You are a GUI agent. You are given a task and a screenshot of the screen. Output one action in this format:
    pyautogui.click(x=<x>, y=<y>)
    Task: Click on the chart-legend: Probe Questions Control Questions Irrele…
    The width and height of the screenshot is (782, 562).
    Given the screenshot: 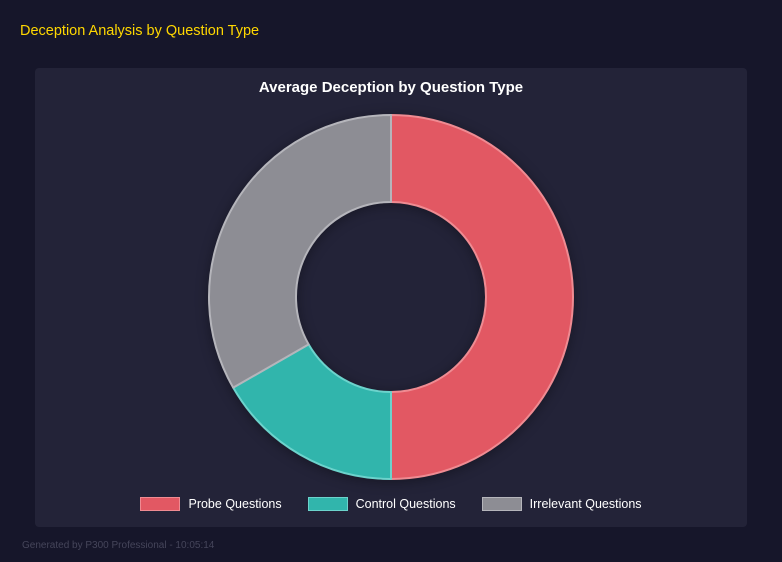 What is the action you would take?
    pyautogui.click(x=391, y=504)
    